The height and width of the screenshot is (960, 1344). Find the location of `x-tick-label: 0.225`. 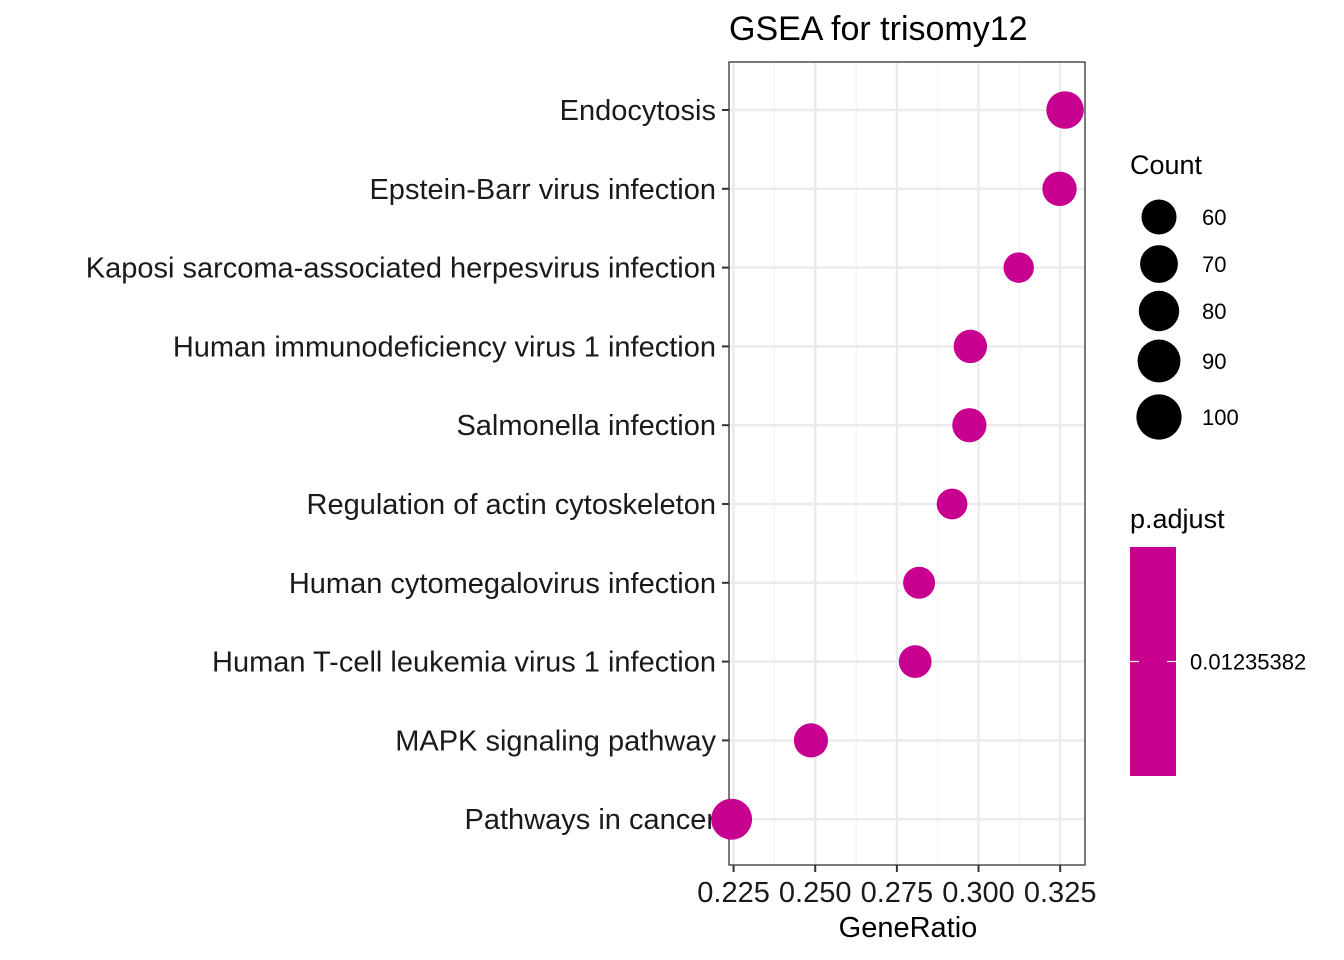

x-tick-label: 0.225 is located at coordinates (733, 893).